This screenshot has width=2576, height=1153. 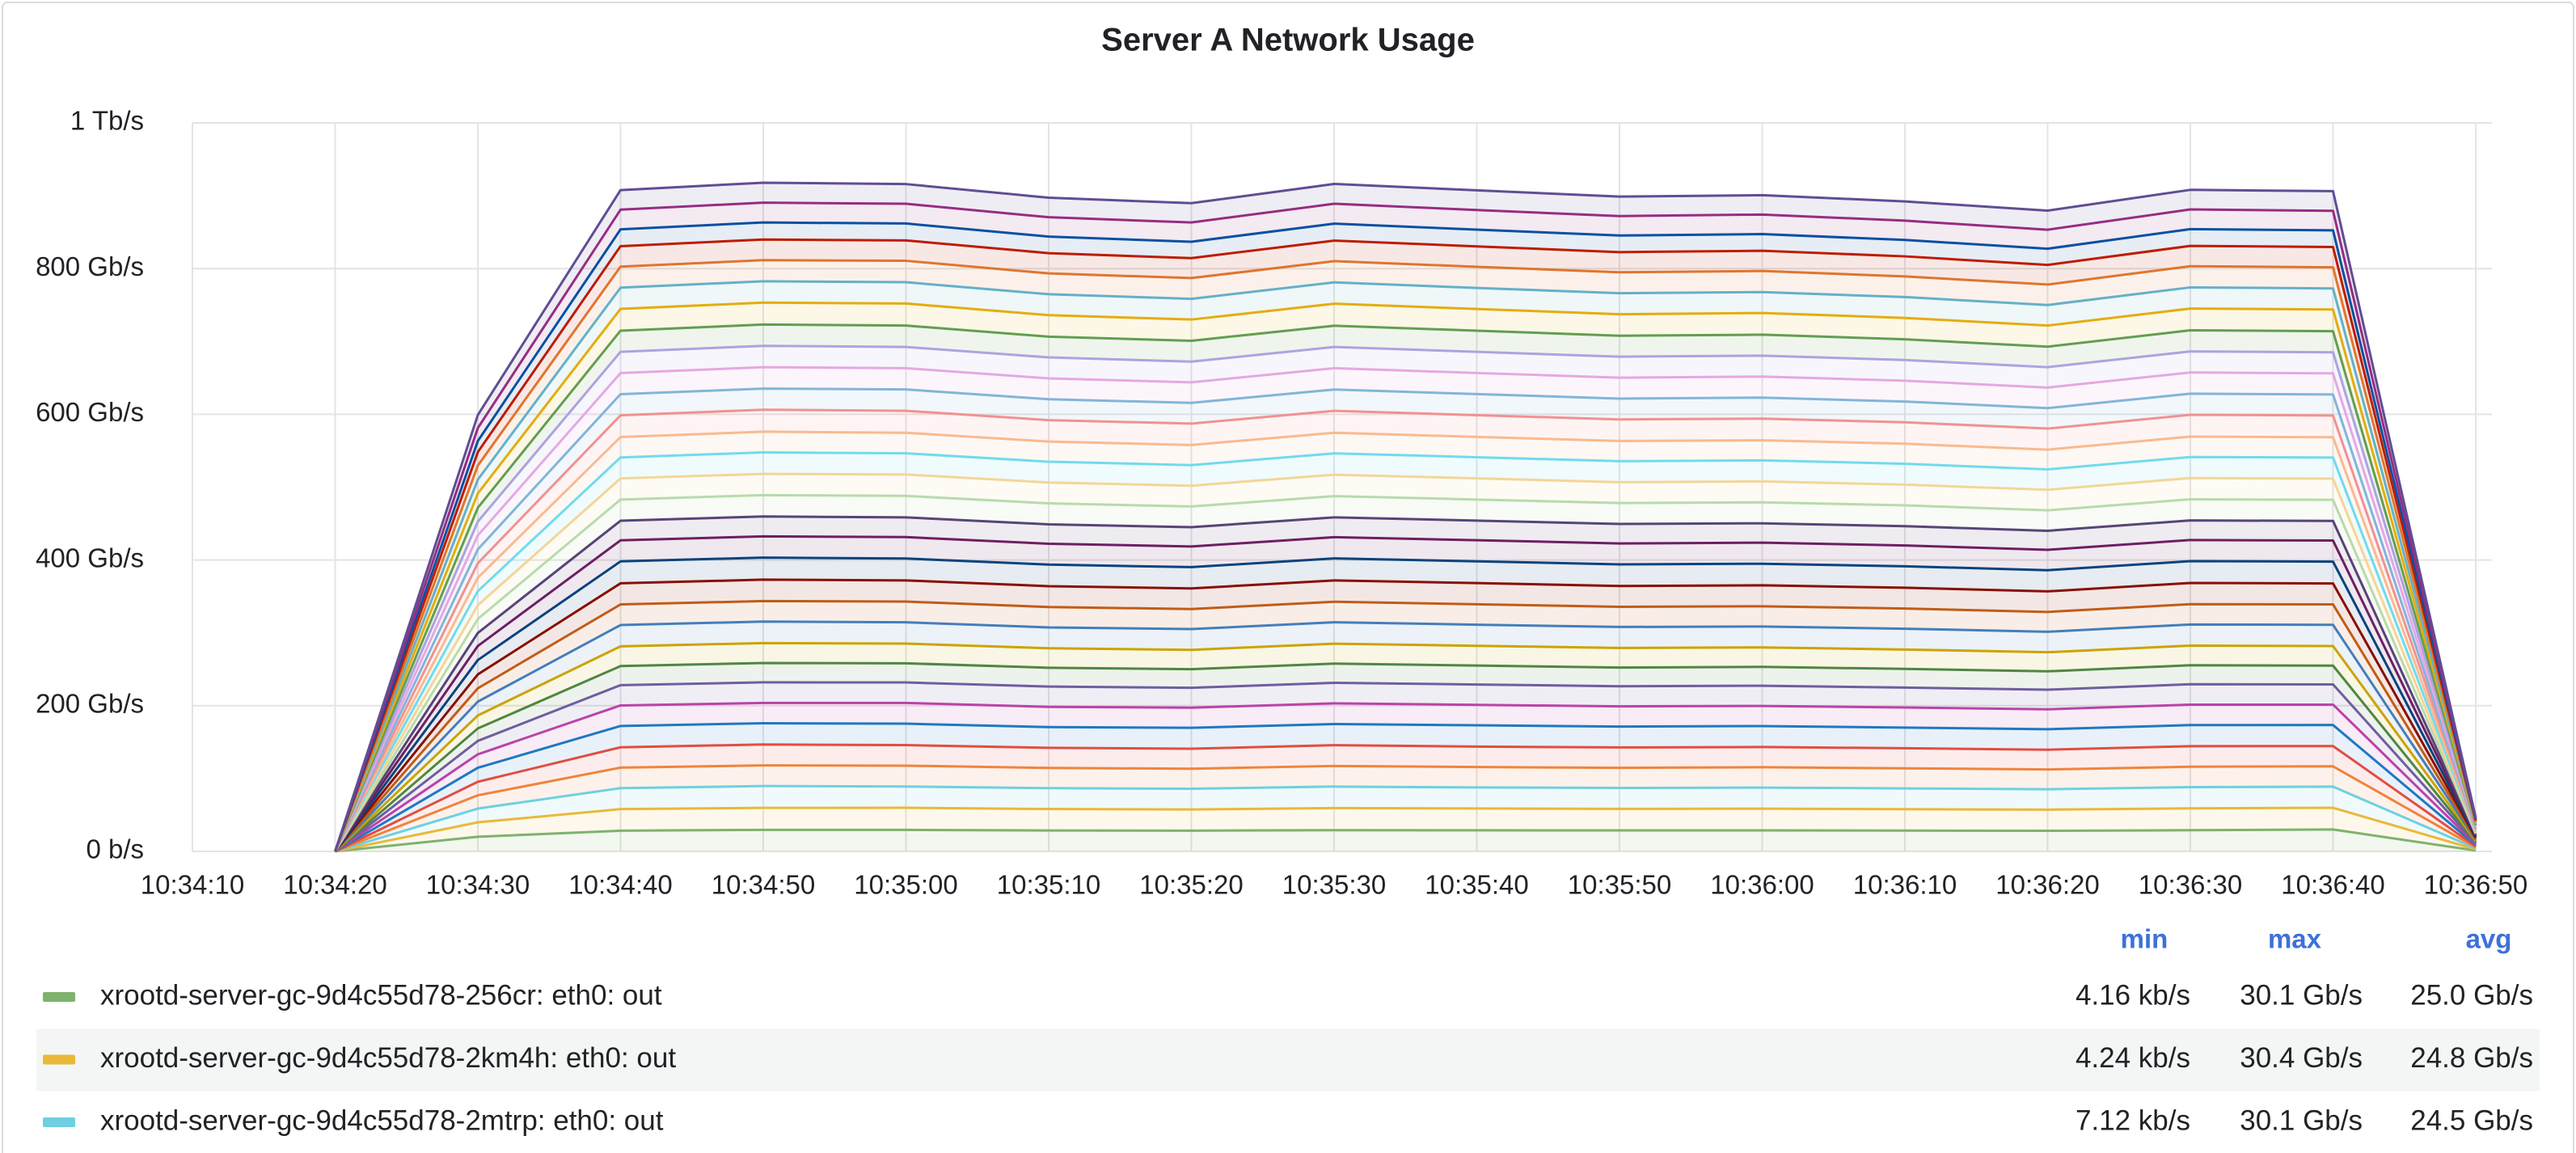 I want to click on legend-stat: 7.12 kb/s, so click(x=2133, y=1120).